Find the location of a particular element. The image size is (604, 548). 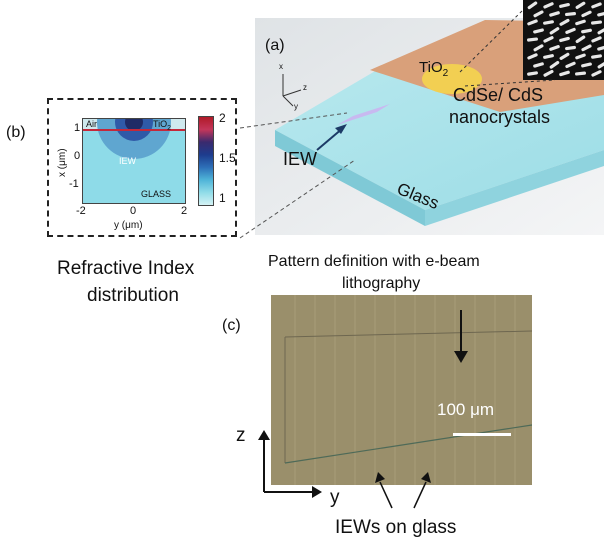

map-tio2-text: TiO is located at coordinates (160, 124).